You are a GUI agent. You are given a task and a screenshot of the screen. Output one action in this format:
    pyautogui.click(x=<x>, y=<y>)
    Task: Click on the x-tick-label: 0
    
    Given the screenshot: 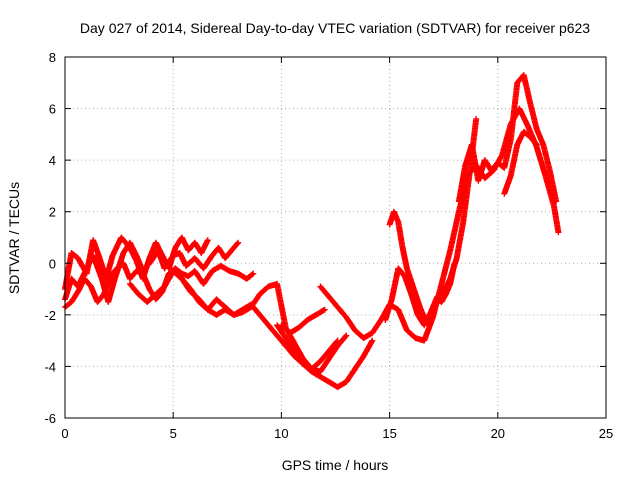 What is the action you would take?
    pyautogui.click(x=64, y=433)
    